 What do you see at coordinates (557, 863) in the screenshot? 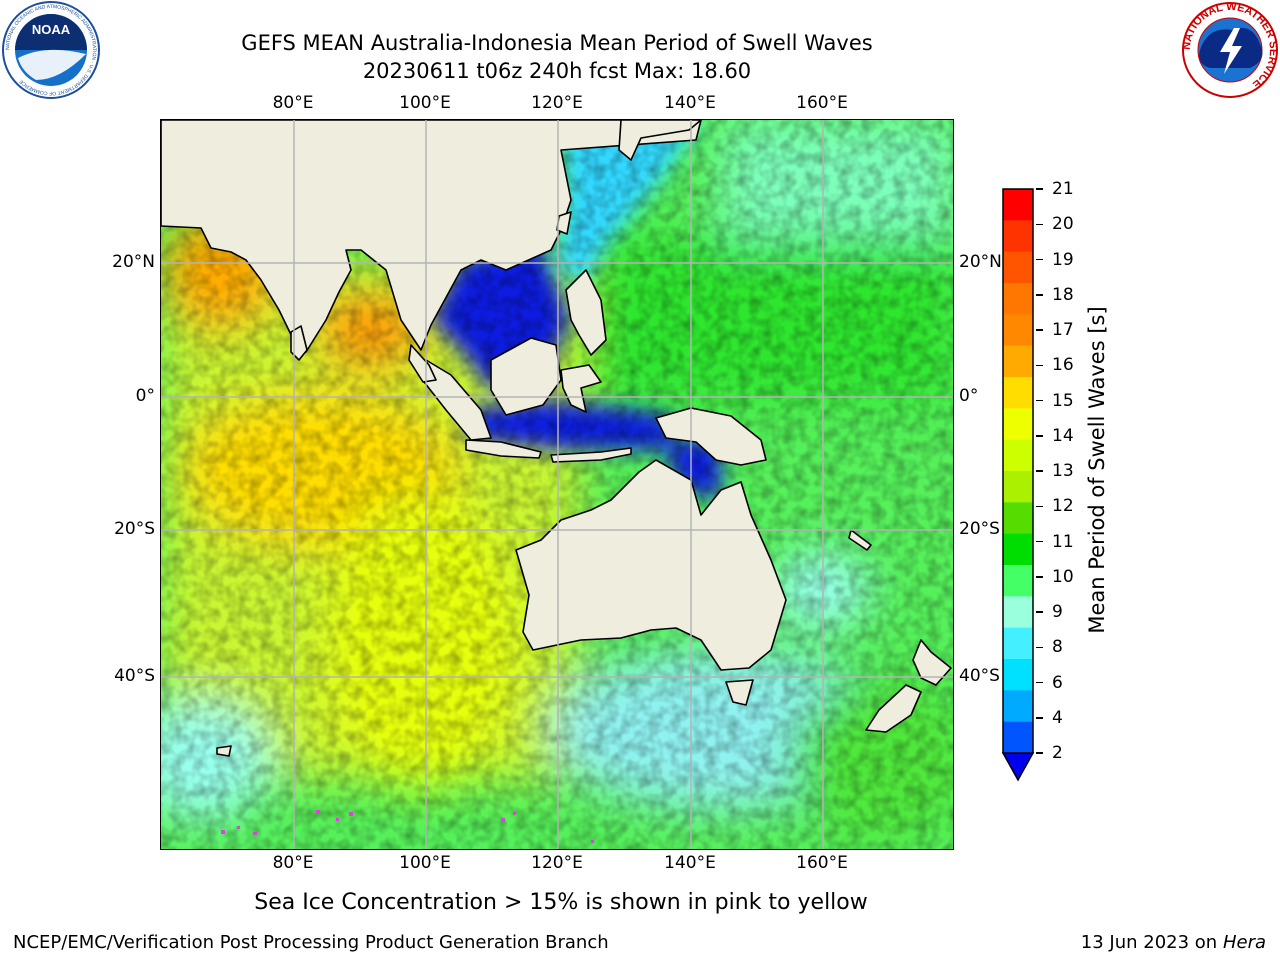
I see `lon-tick-bottom-120: 120°E` at bounding box center [557, 863].